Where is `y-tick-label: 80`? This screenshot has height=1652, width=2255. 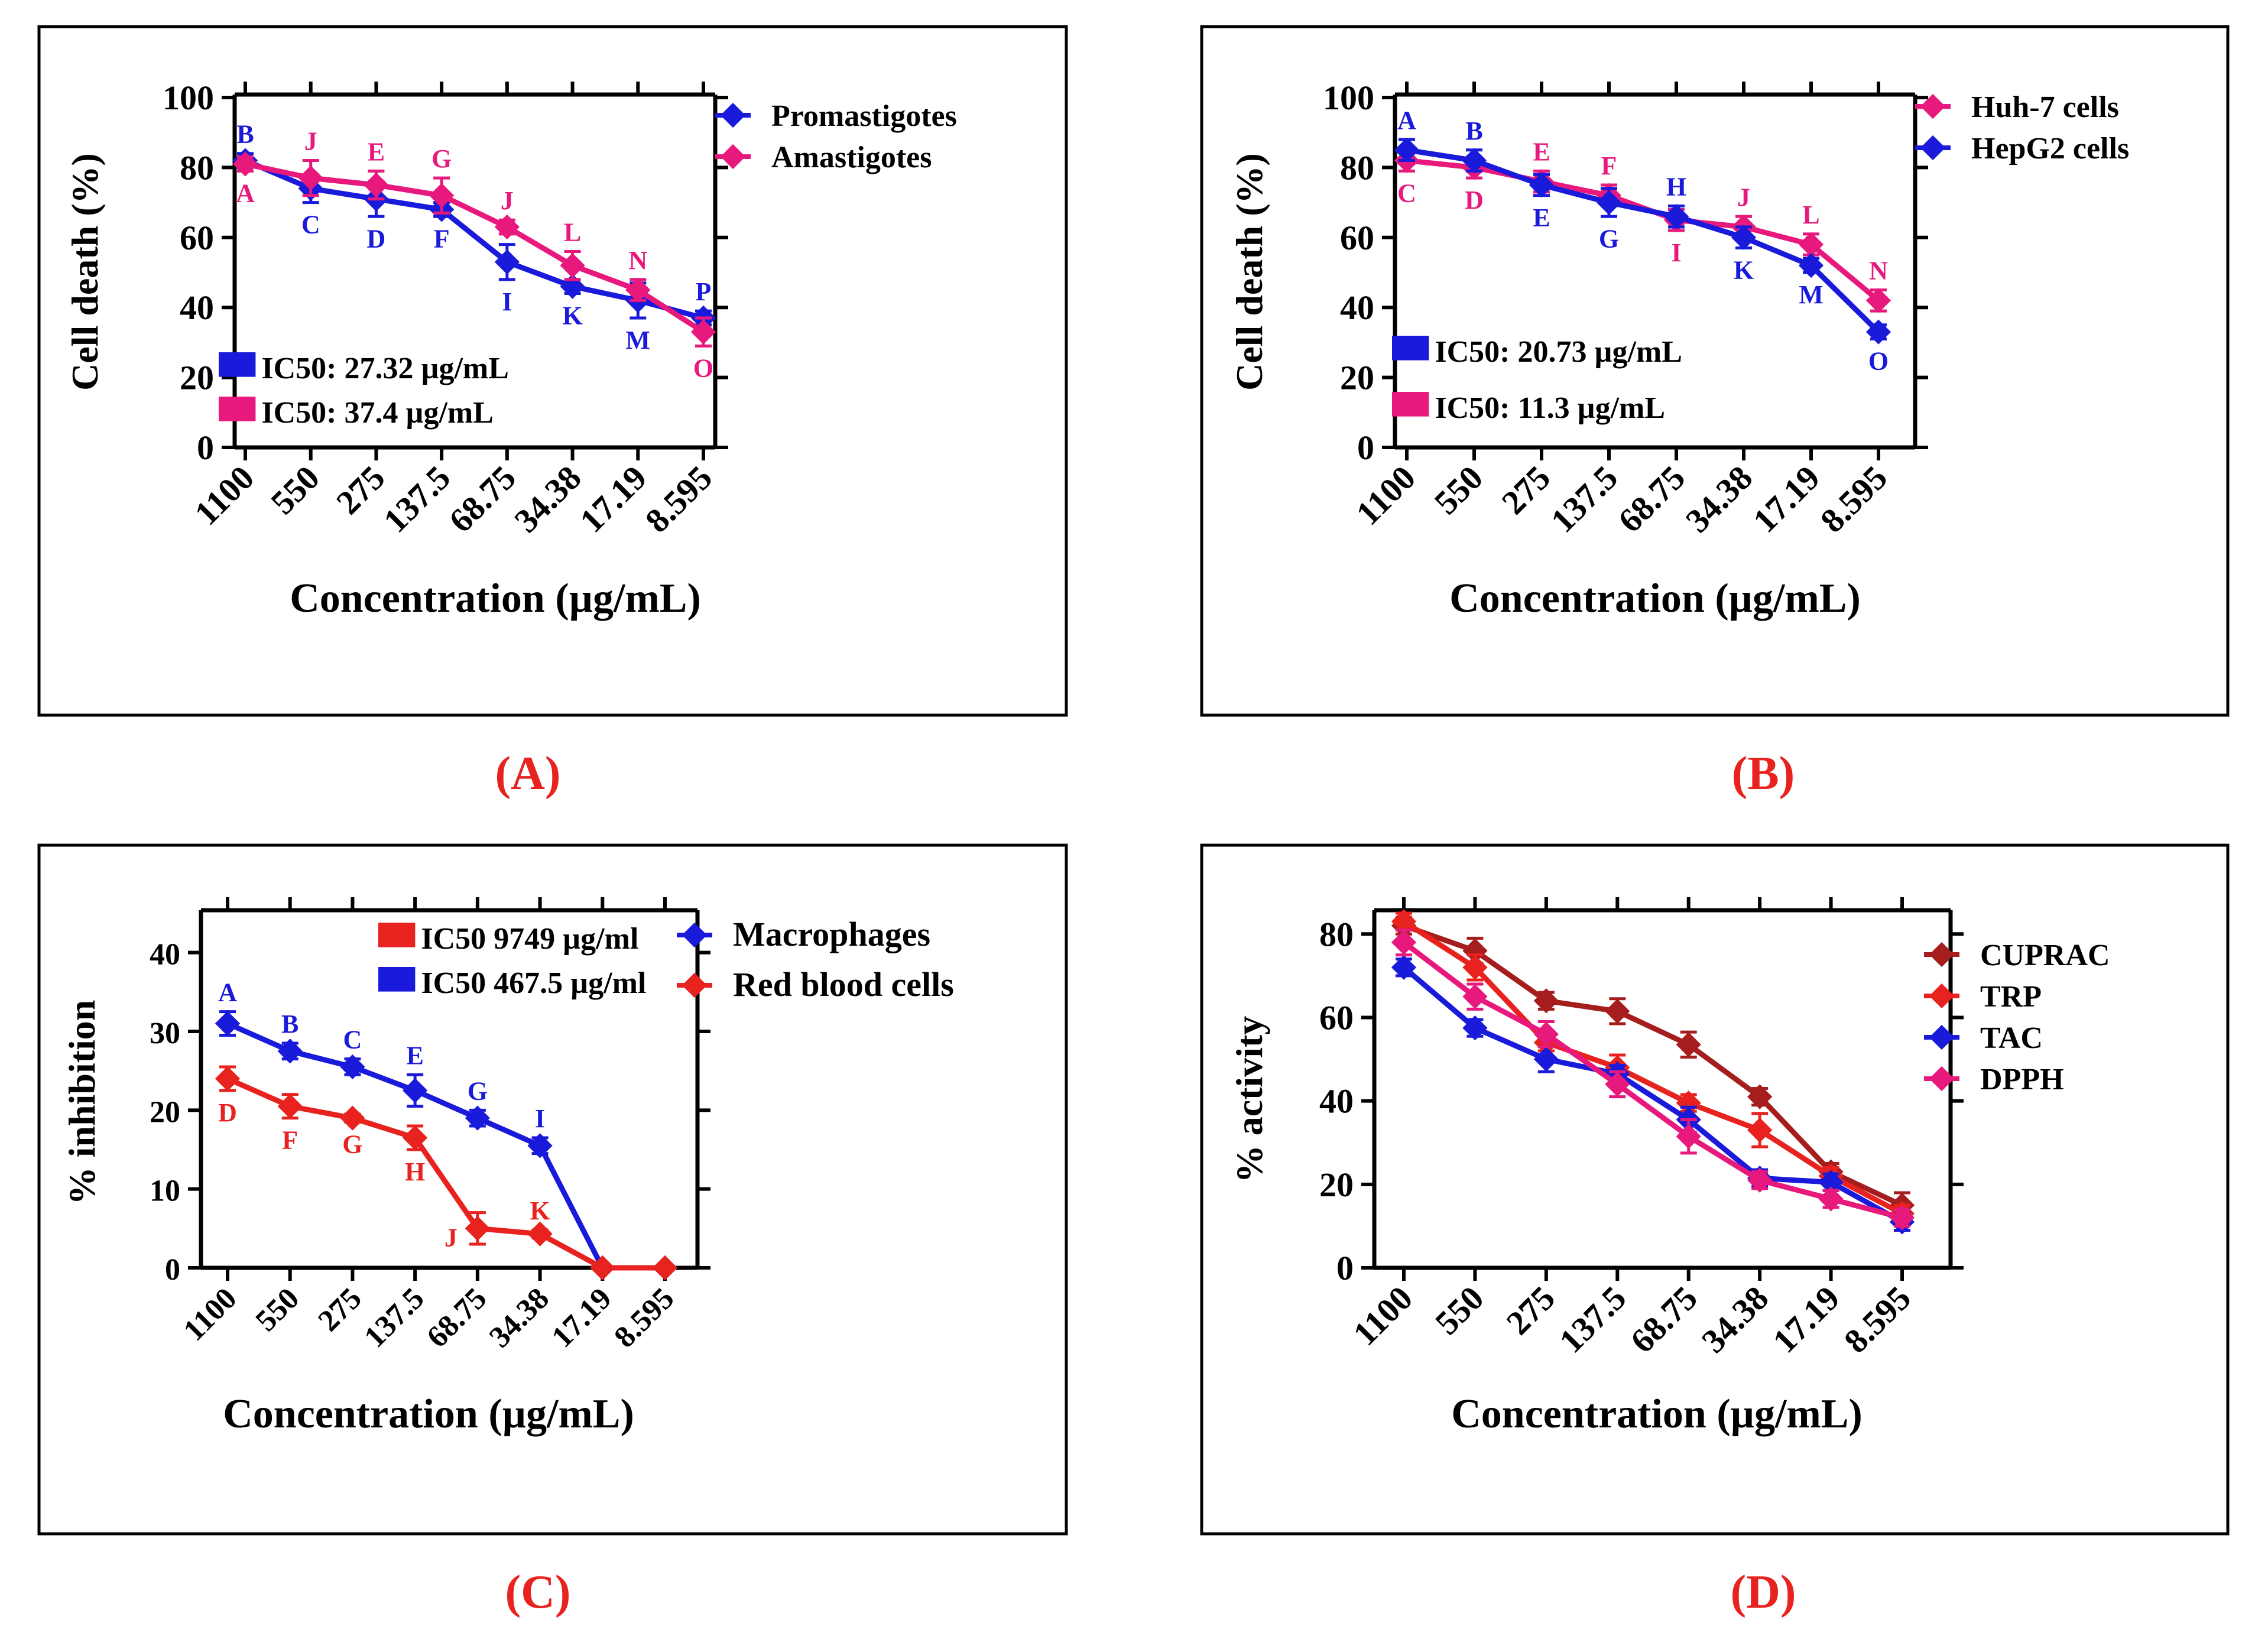
y-tick-label: 80 is located at coordinates (1357, 167).